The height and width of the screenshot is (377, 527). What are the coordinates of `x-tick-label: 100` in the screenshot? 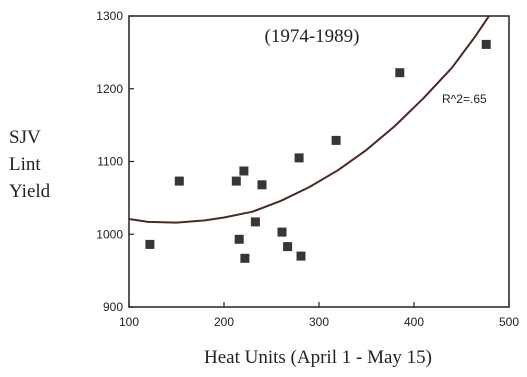 It's located at (129, 322).